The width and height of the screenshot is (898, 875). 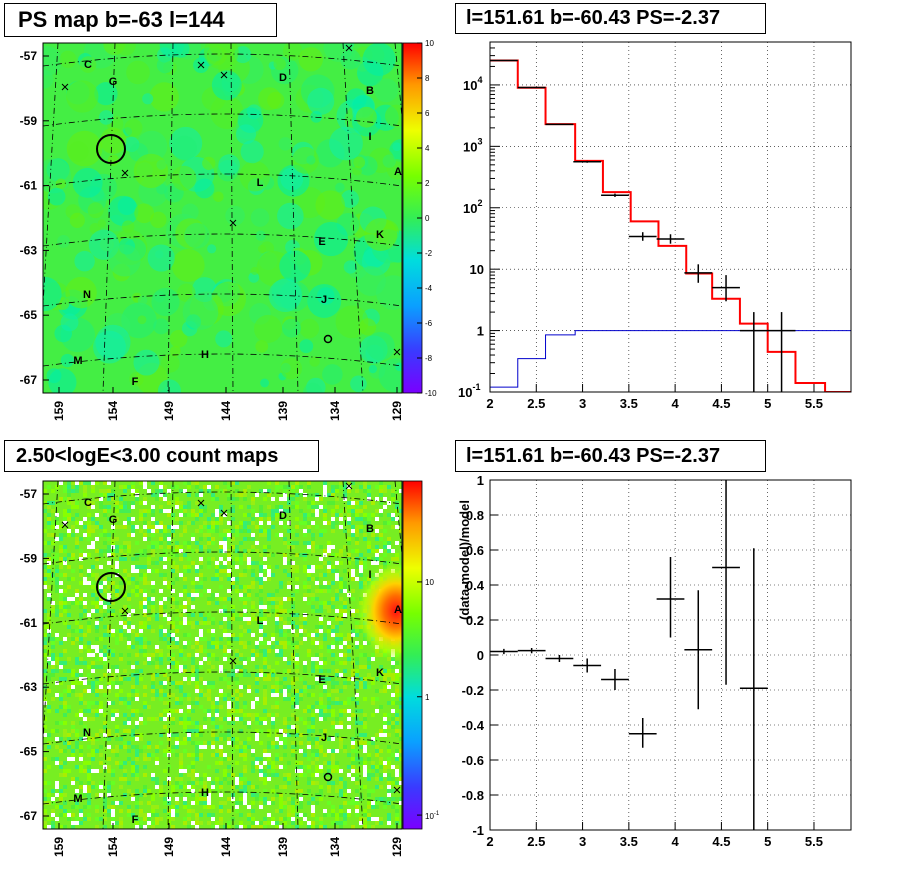 I want to click on spectrum-y-tick-label: 10-1, so click(x=469, y=391).